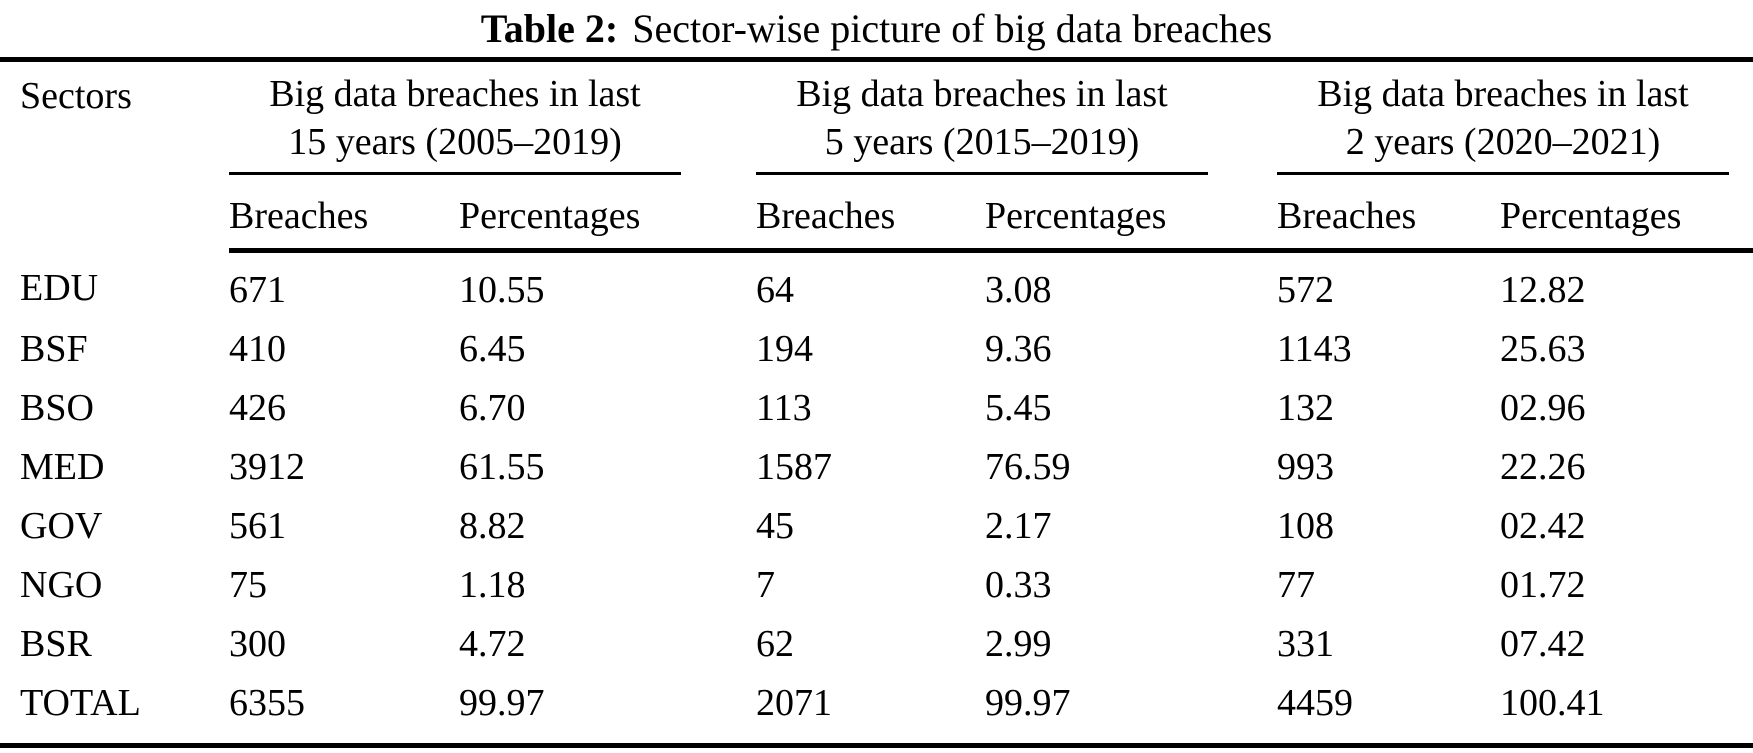 This screenshot has width=1753, height=753. Describe the element at coordinates (62, 466) in the screenshot. I see `cell-sector: MED` at that location.